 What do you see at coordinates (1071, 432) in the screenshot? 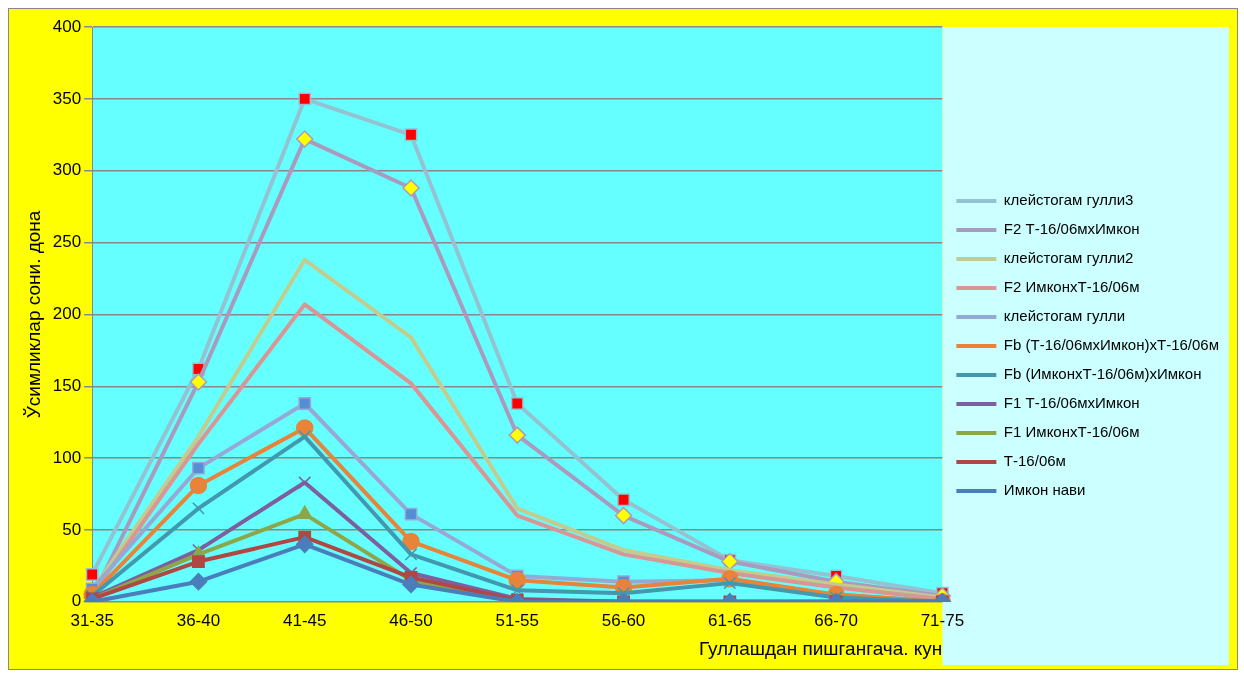
I see `legend-label: F1 ИмконхТ-16/06м` at bounding box center [1071, 432].